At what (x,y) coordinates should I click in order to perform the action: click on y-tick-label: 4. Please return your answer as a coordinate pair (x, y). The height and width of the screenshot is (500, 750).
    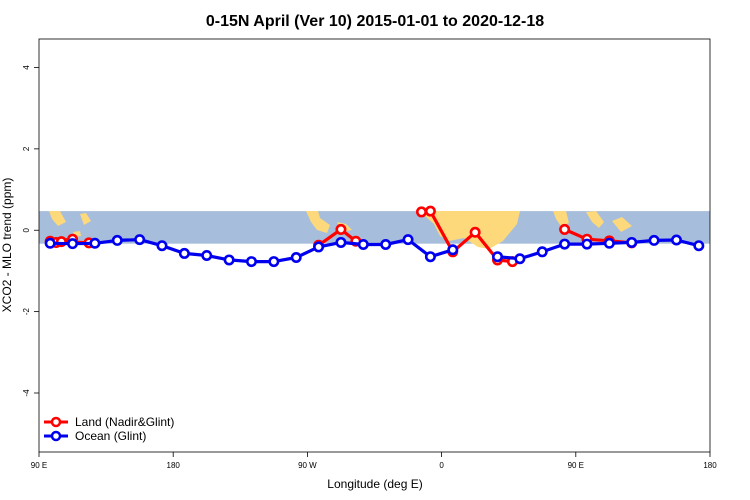
    Looking at the image, I should click on (26, 67).